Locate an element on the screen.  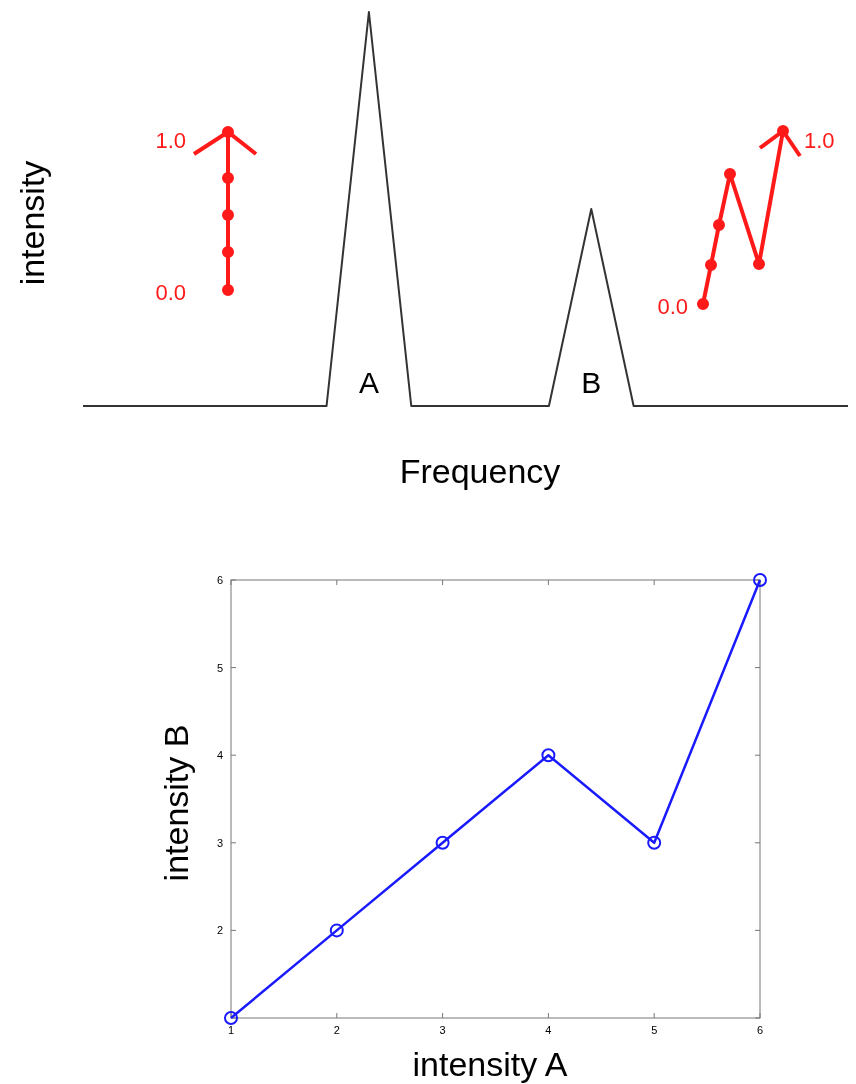
y-tick-label: 3 is located at coordinates (219, 842).